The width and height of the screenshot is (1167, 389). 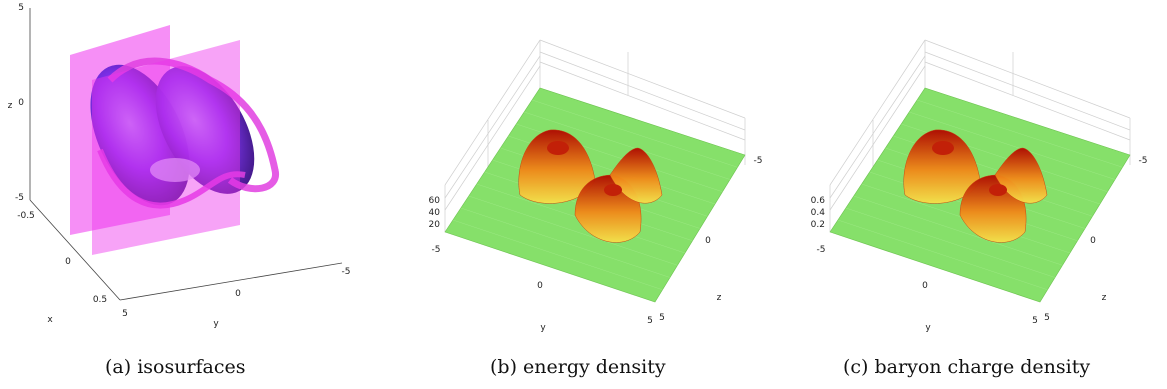 What do you see at coordinates (50, 320) in the screenshot?
I see `x-axis-label: x` at bounding box center [50, 320].